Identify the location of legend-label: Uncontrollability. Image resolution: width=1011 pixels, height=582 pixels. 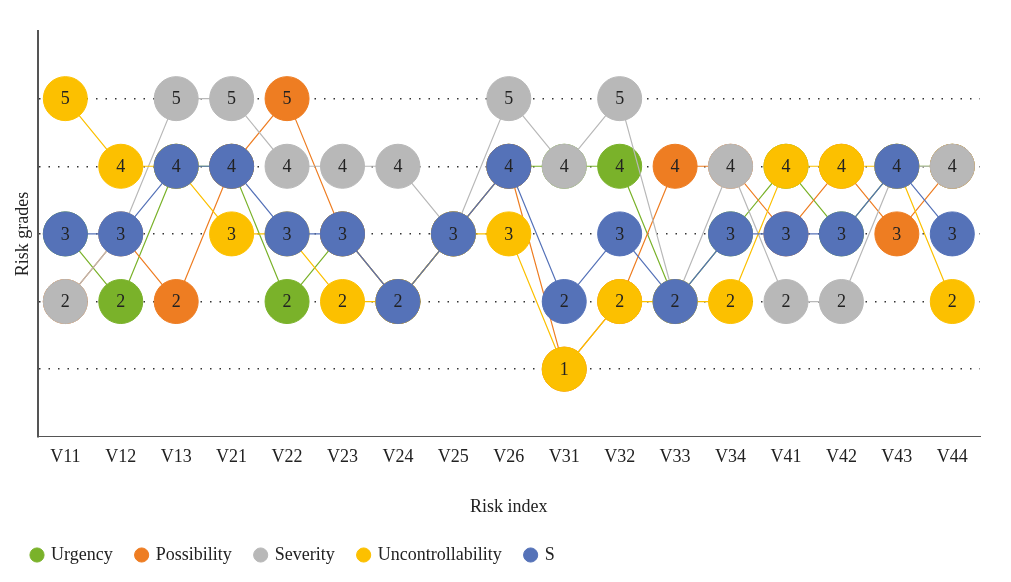
(439, 553).